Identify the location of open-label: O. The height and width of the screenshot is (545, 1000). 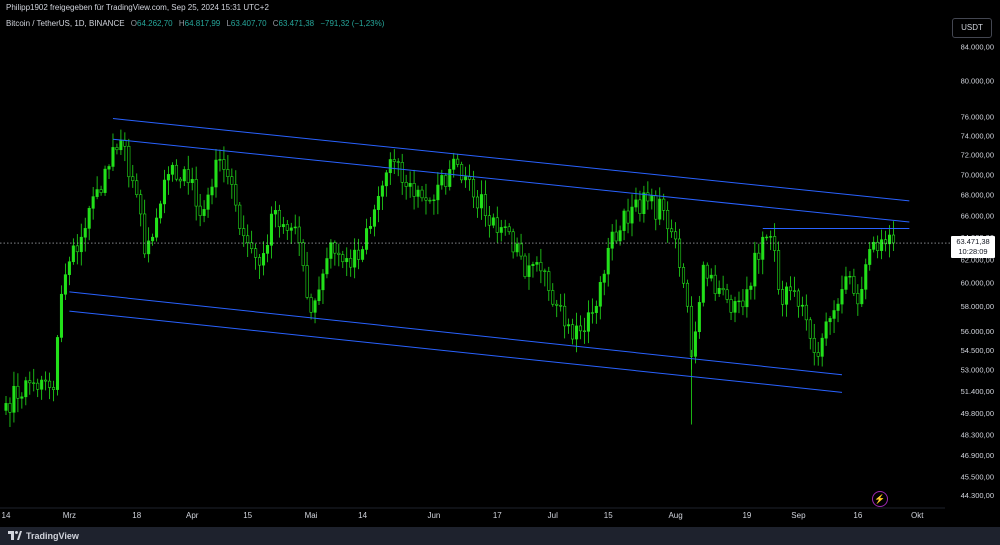
(134, 23).